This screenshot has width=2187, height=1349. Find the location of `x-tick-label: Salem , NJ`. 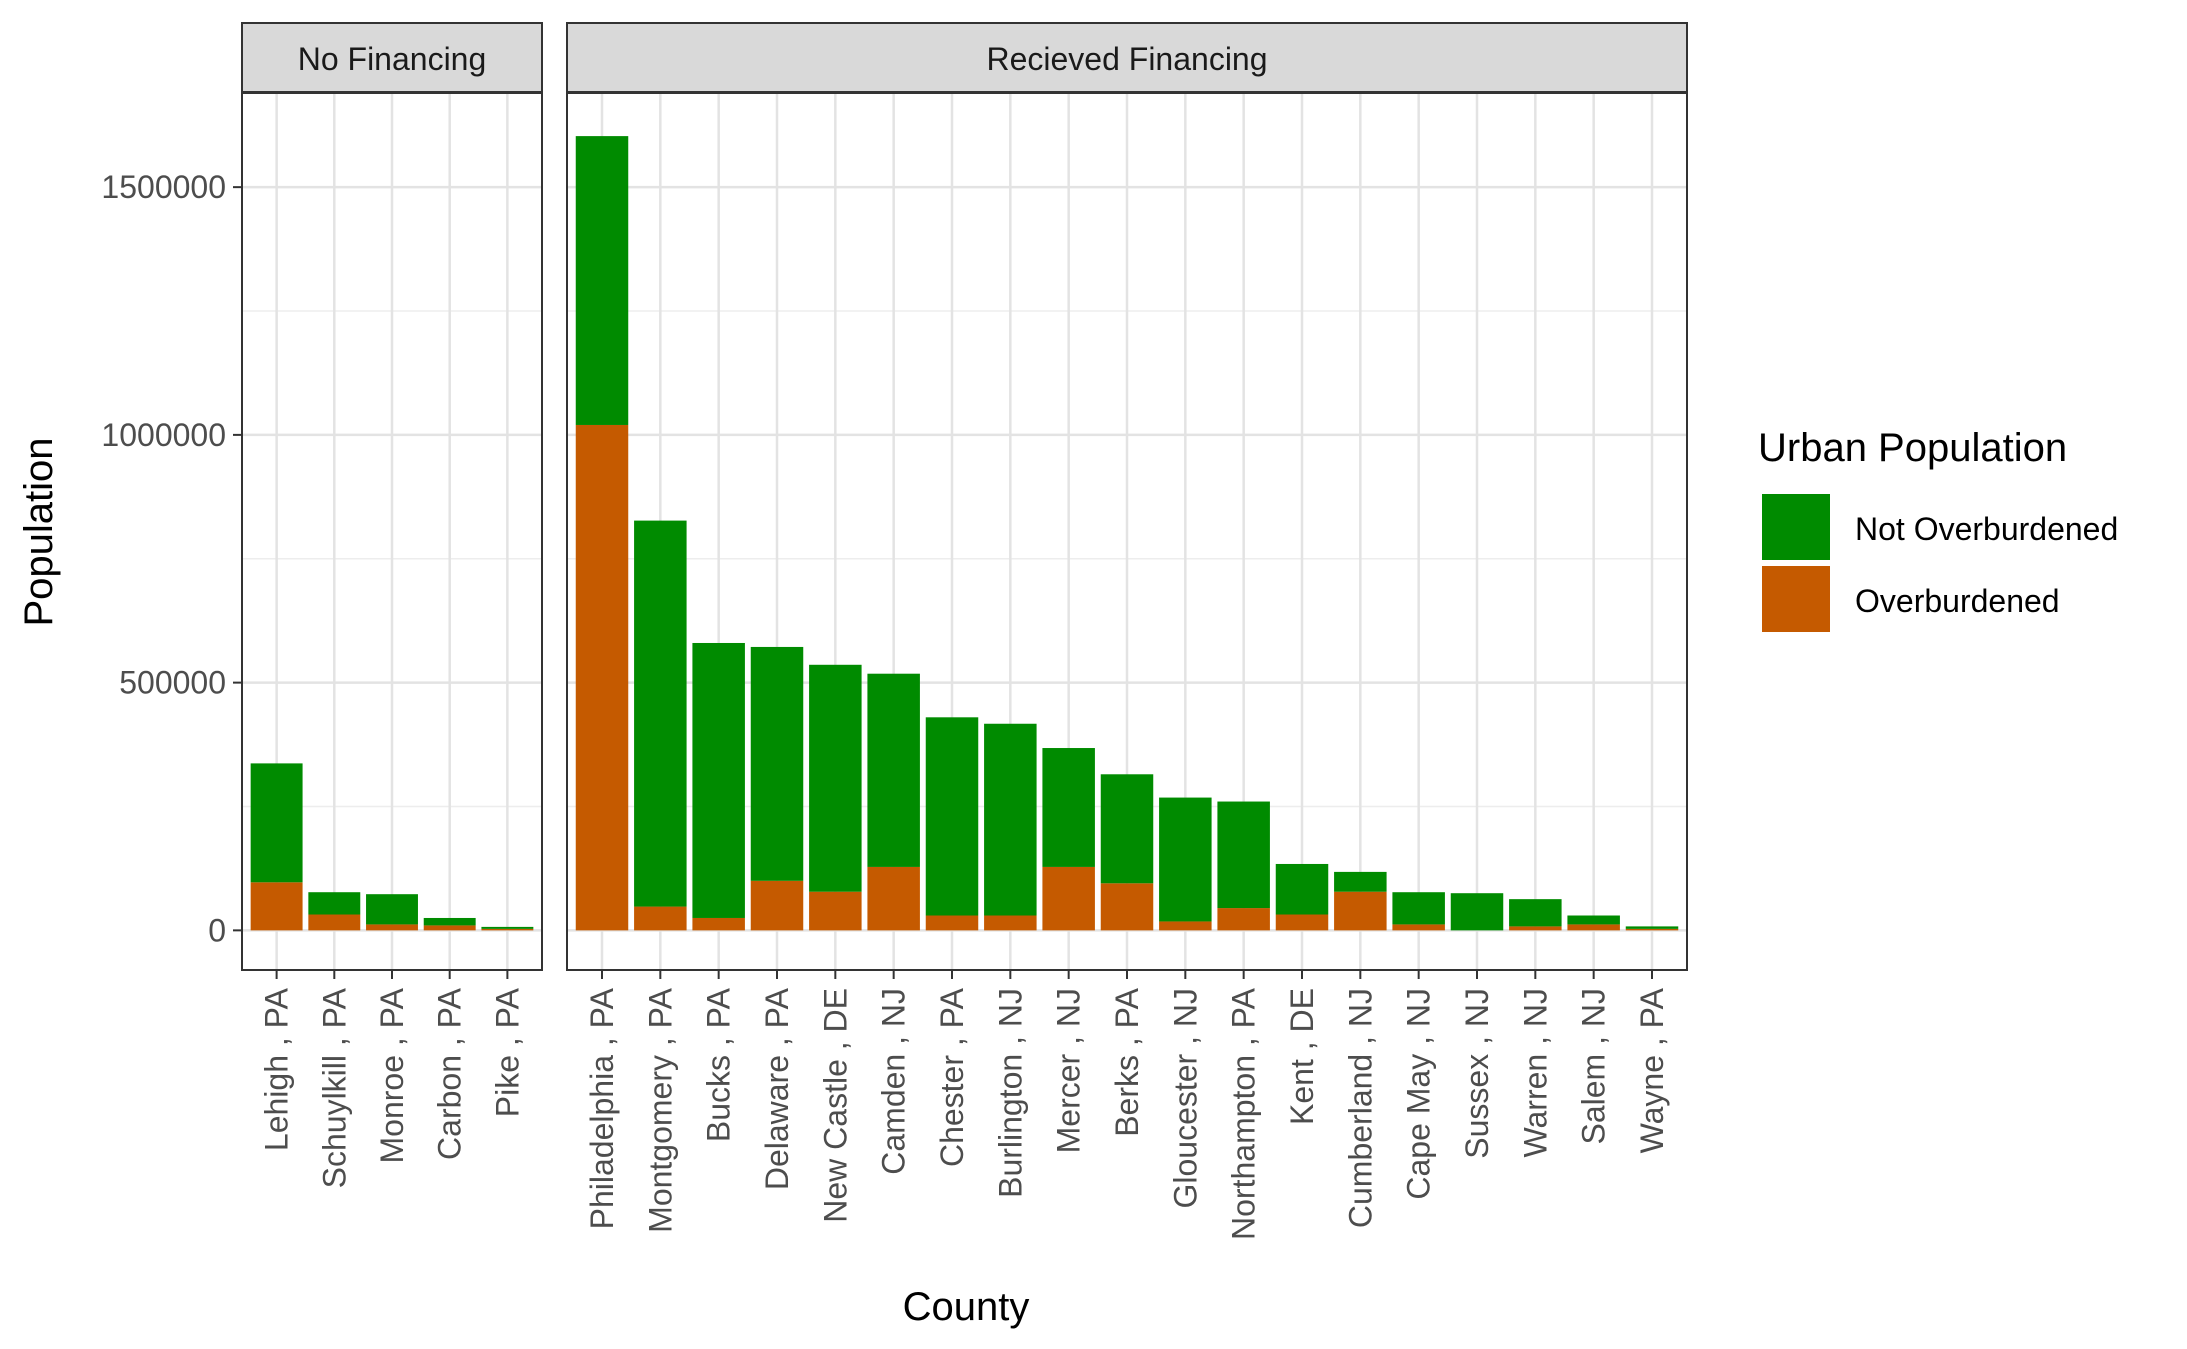

x-tick-label: Salem , NJ is located at coordinates (1594, 1066).